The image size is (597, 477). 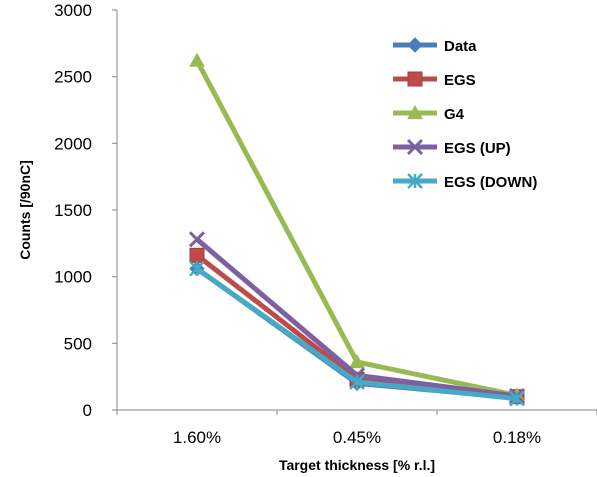 I want to click on y-tick-label: 1000, so click(x=73, y=277).